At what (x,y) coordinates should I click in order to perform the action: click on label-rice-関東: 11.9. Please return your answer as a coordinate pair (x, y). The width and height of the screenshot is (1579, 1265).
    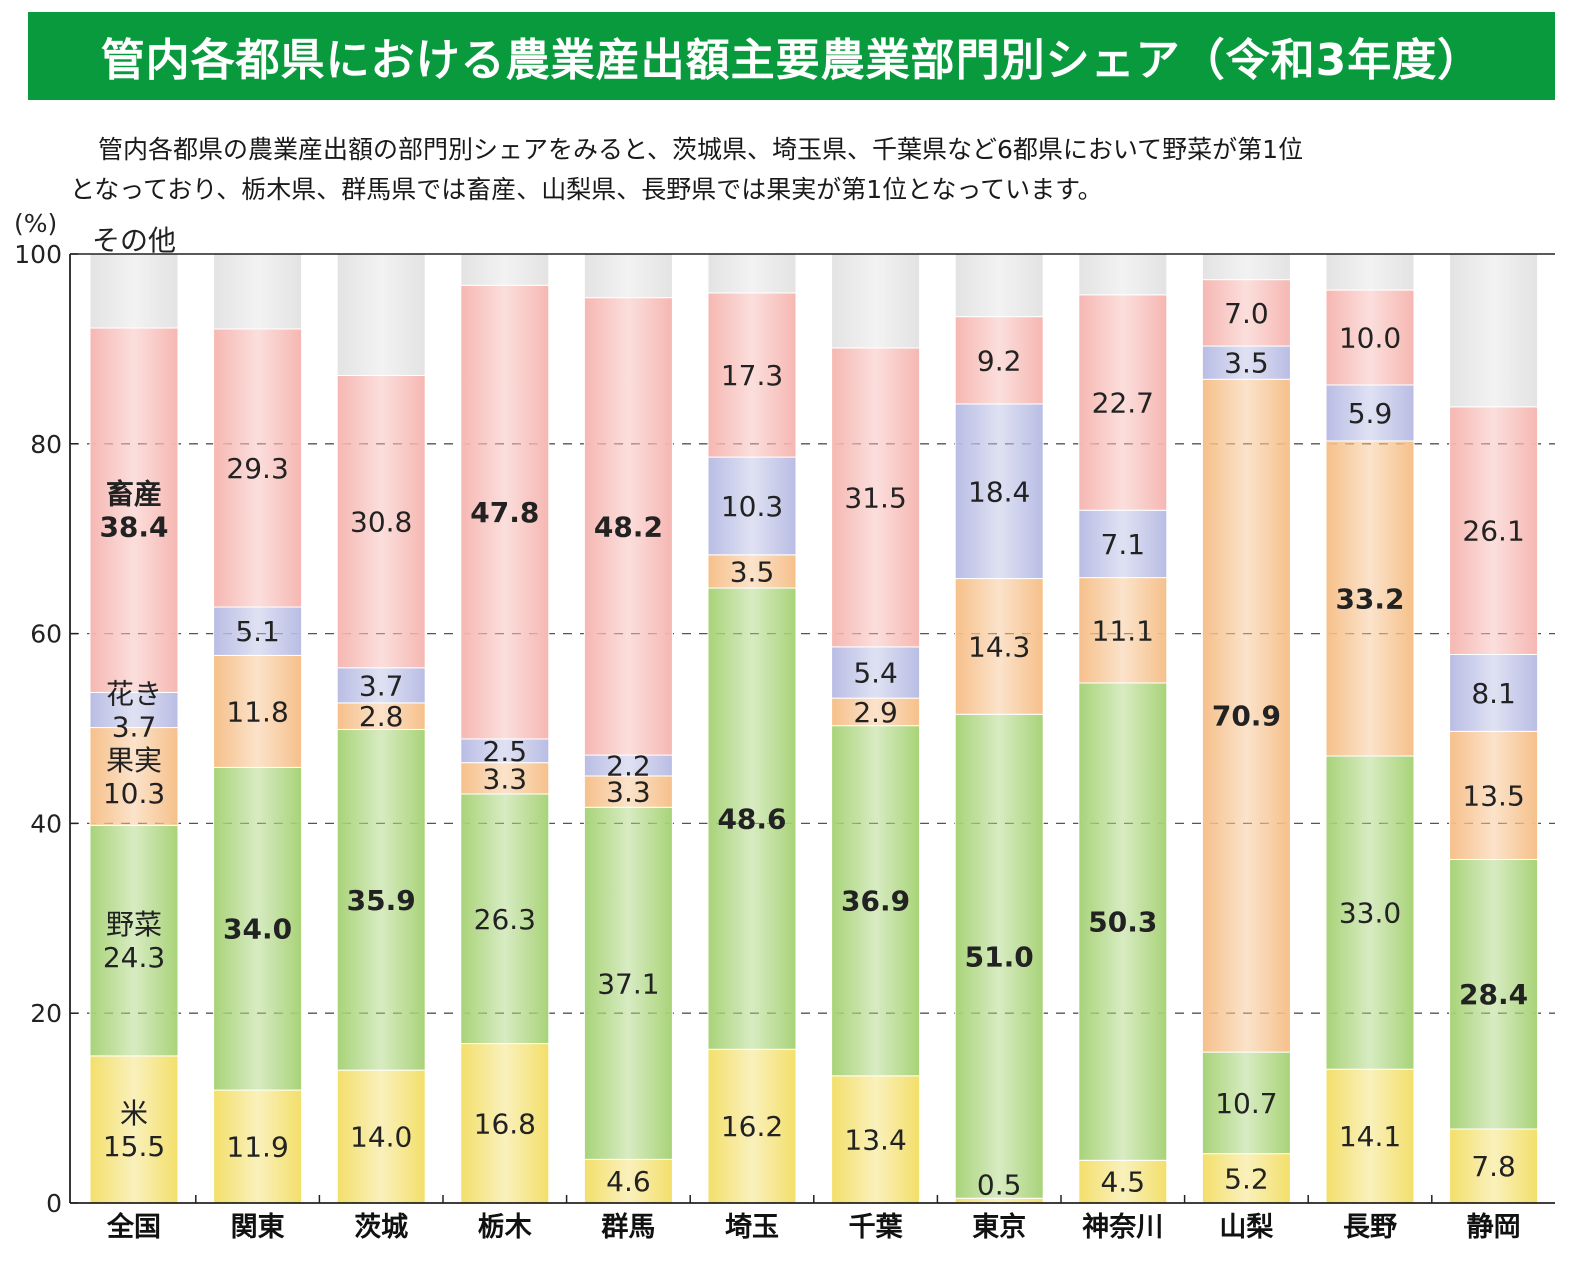
    Looking at the image, I should click on (257, 1147).